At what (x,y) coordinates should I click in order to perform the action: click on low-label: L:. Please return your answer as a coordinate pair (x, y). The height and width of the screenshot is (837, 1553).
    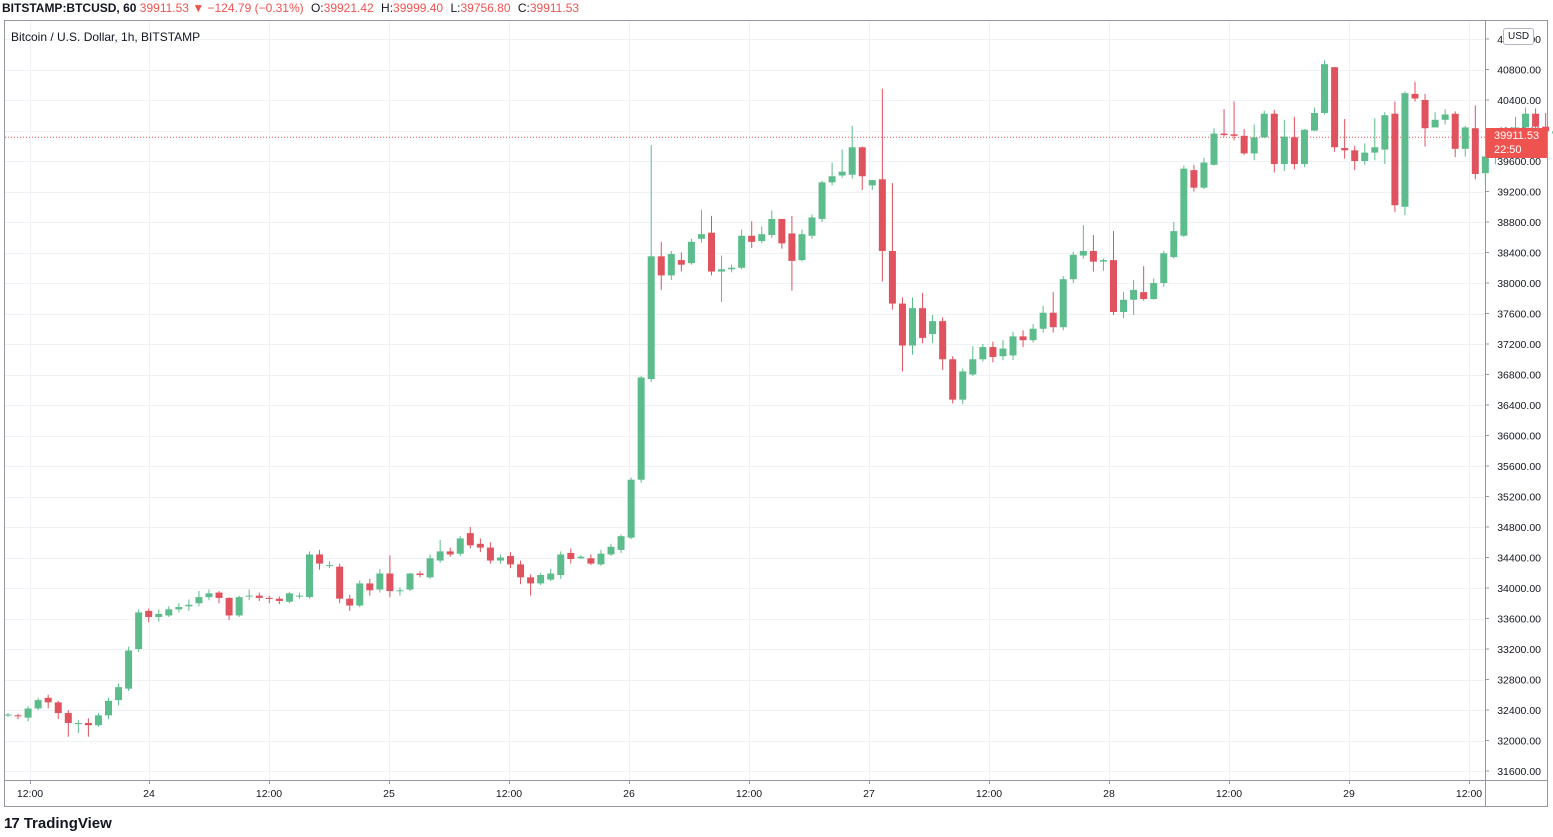
    Looking at the image, I should click on (455, 8).